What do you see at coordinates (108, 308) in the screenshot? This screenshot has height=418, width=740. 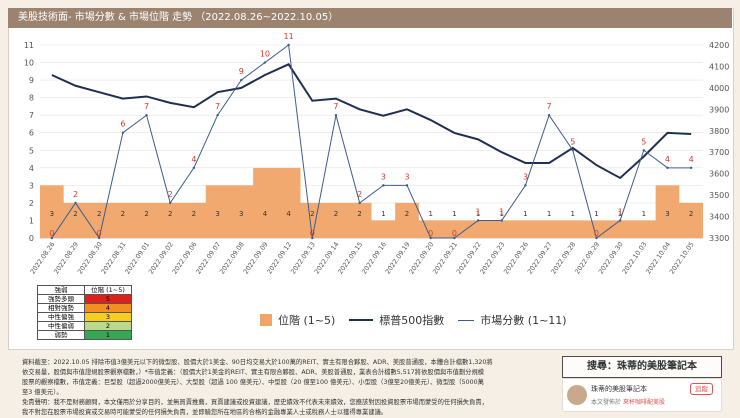 I see `legend-row-value: 4` at bounding box center [108, 308].